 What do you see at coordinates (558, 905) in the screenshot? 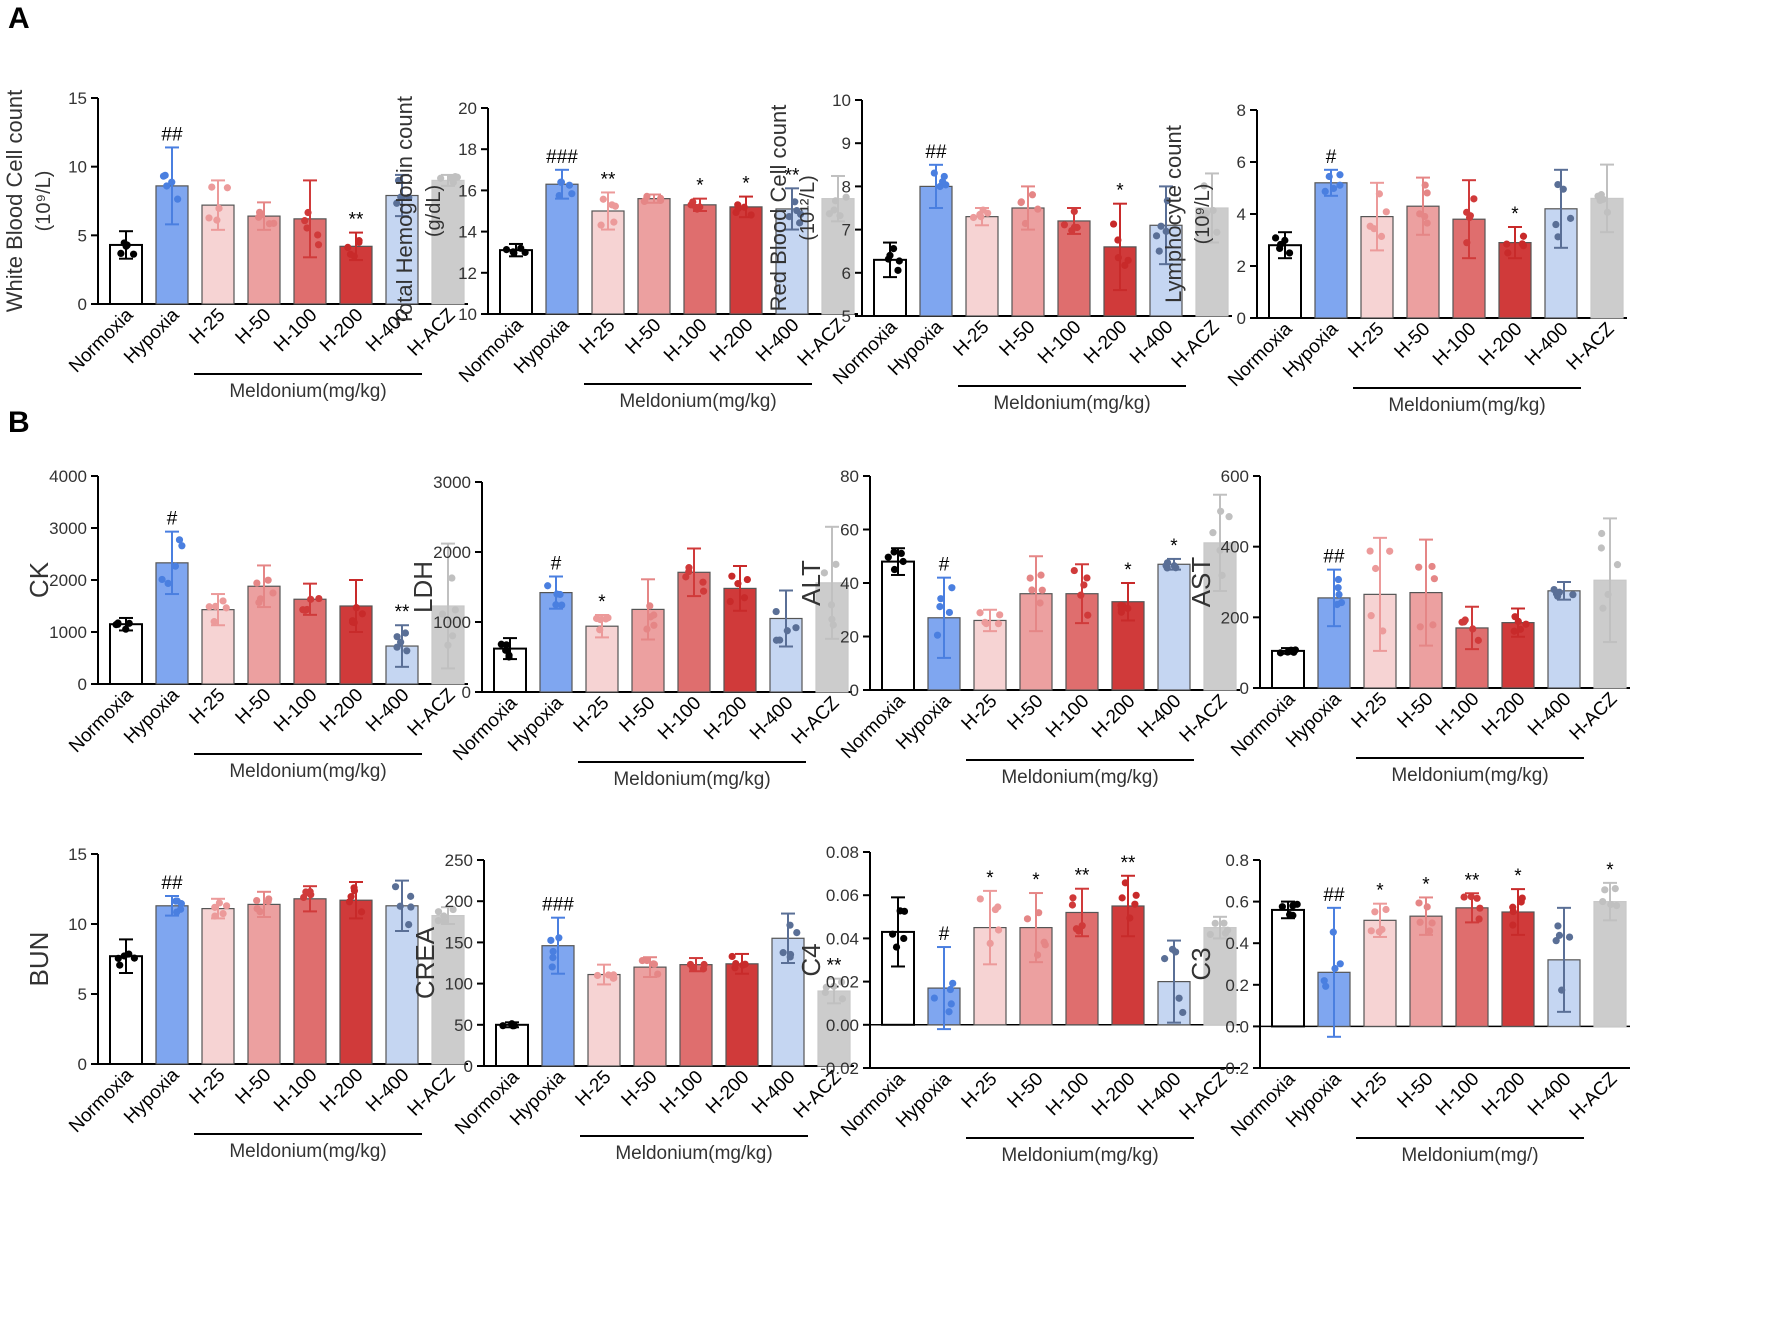
I see `significance-label: ###` at bounding box center [558, 905].